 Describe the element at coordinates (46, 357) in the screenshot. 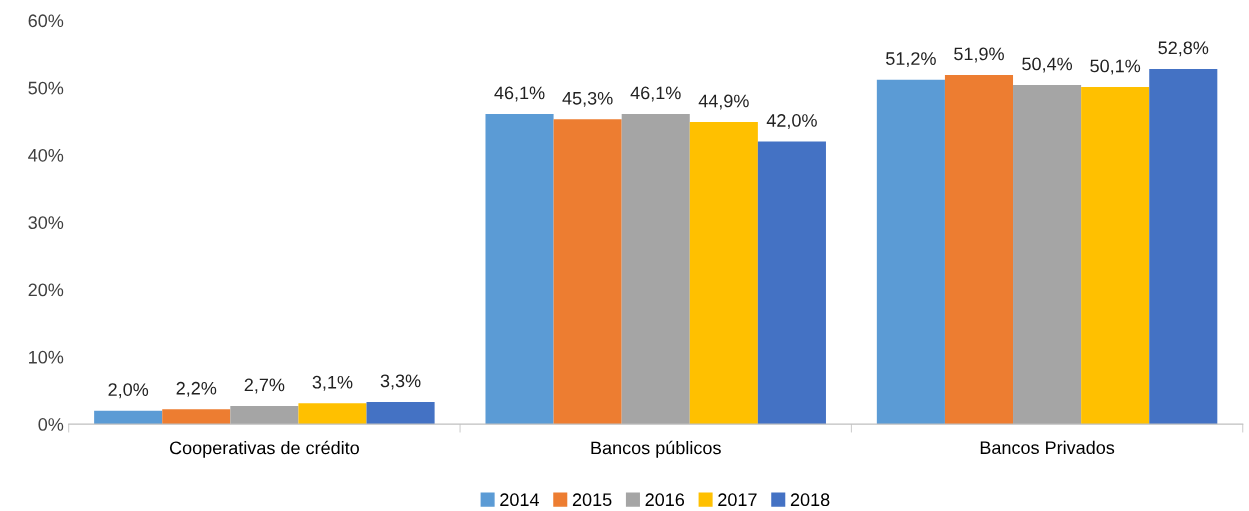

I see `y-tick-label: 10%` at that location.